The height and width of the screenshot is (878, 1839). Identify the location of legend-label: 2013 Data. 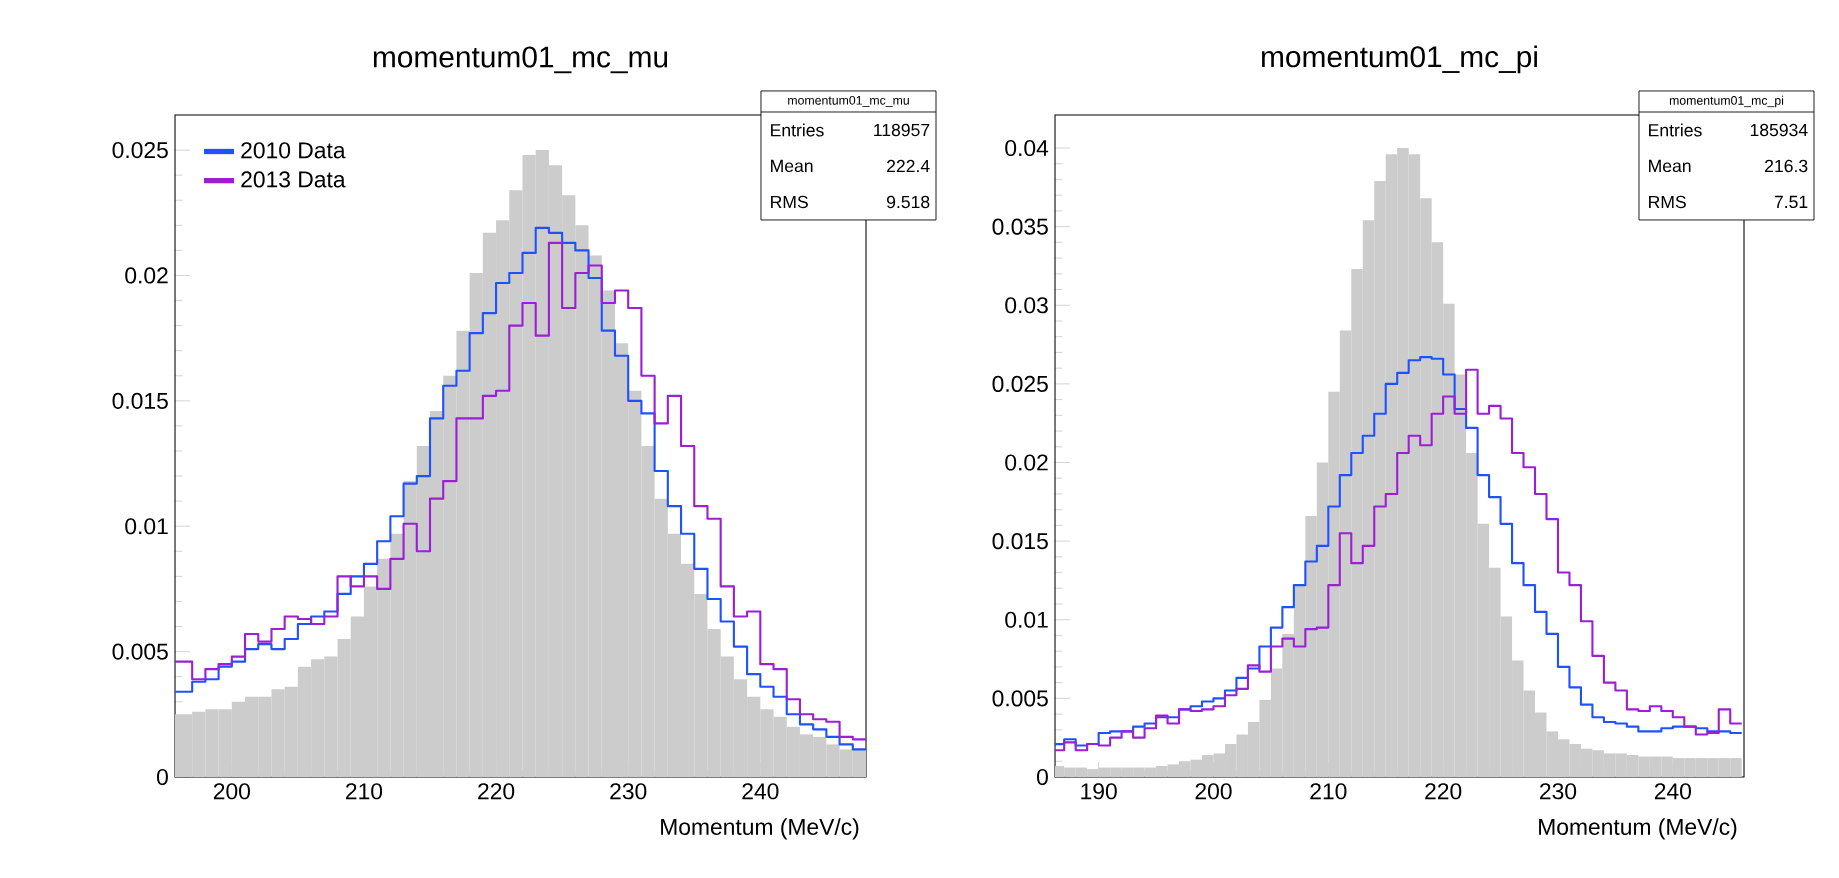
(293, 179).